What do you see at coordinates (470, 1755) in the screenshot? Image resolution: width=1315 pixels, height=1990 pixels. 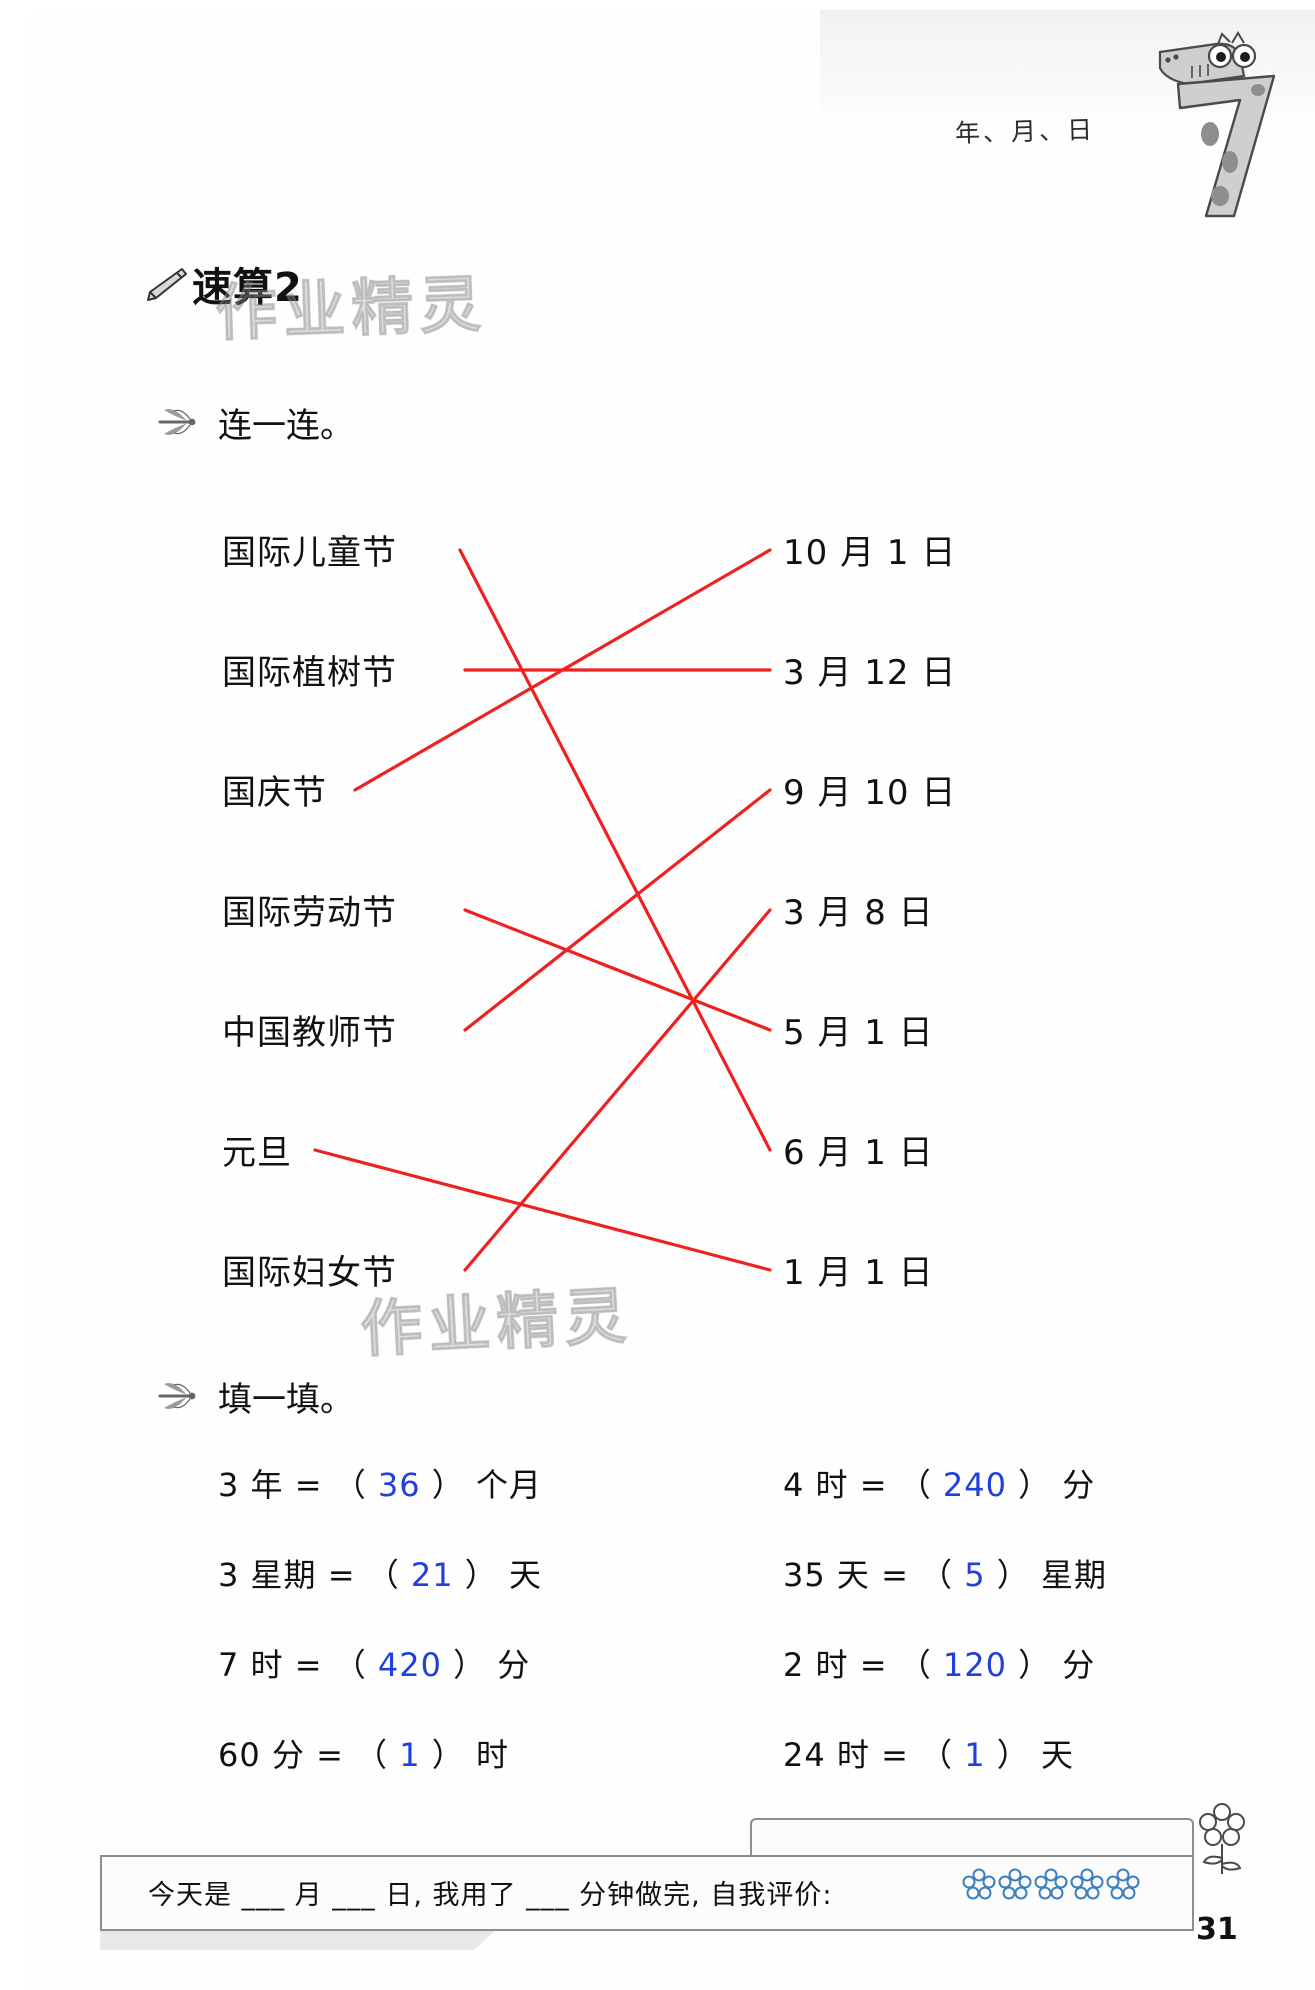 I see `fill-suffix: ） 时` at bounding box center [470, 1755].